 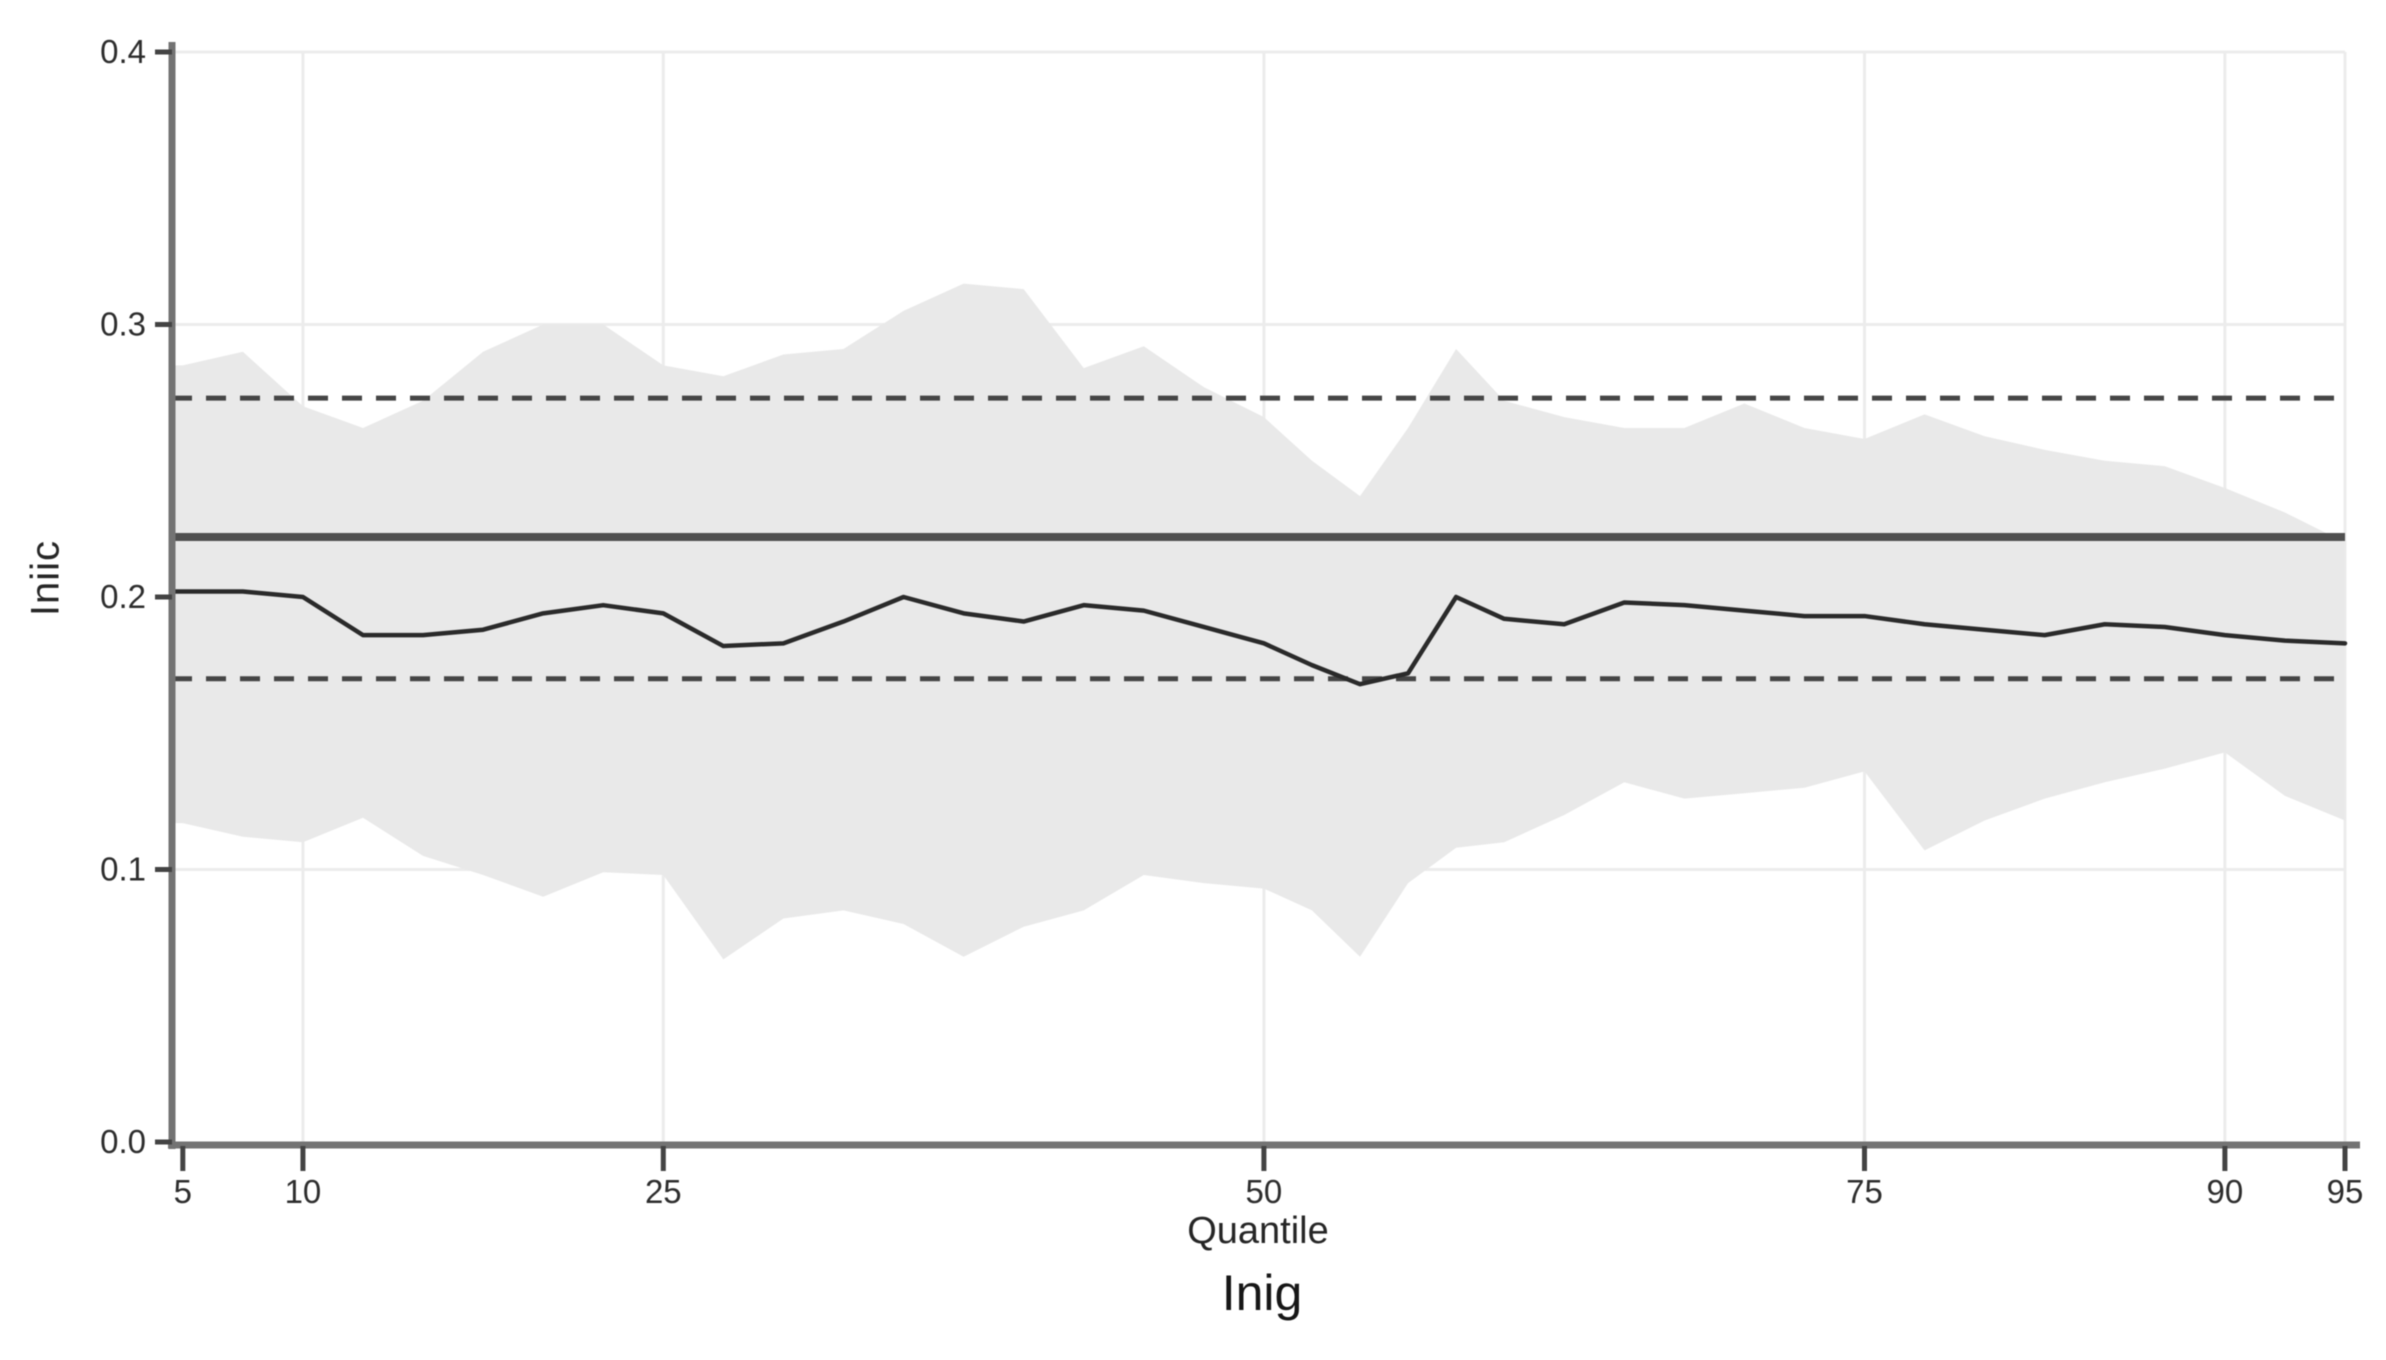 What do you see at coordinates (663, 1191) in the screenshot?
I see `x-tick-label: 25` at bounding box center [663, 1191].